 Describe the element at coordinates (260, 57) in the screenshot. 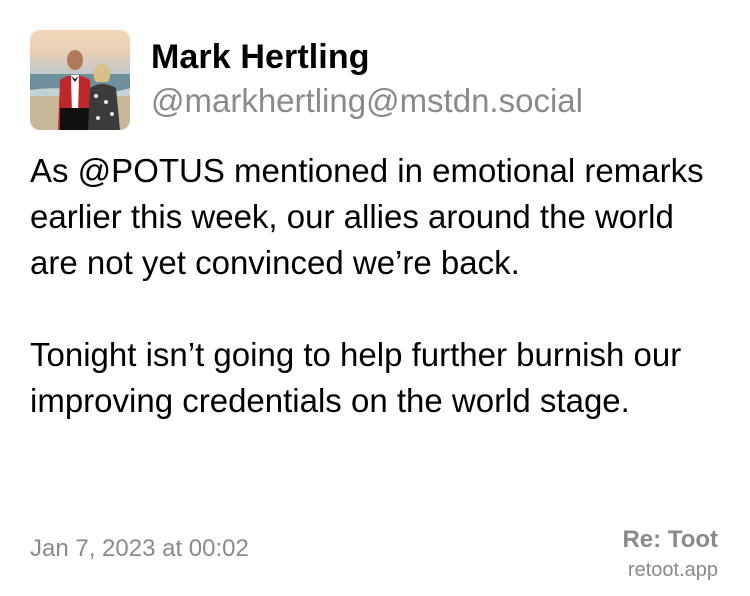

I see `display-name: Mark Hertling` at that location.